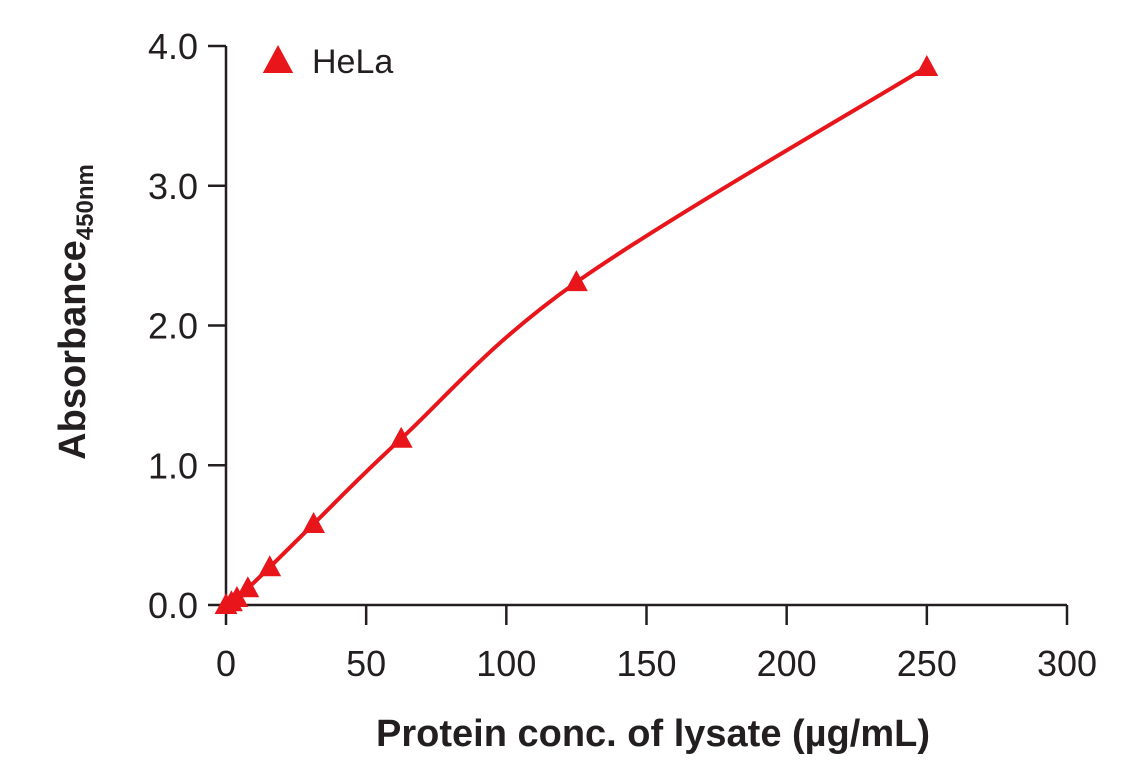 The image size is (1141, 768). I want to click on legend: HeLa, so click(327, 62).